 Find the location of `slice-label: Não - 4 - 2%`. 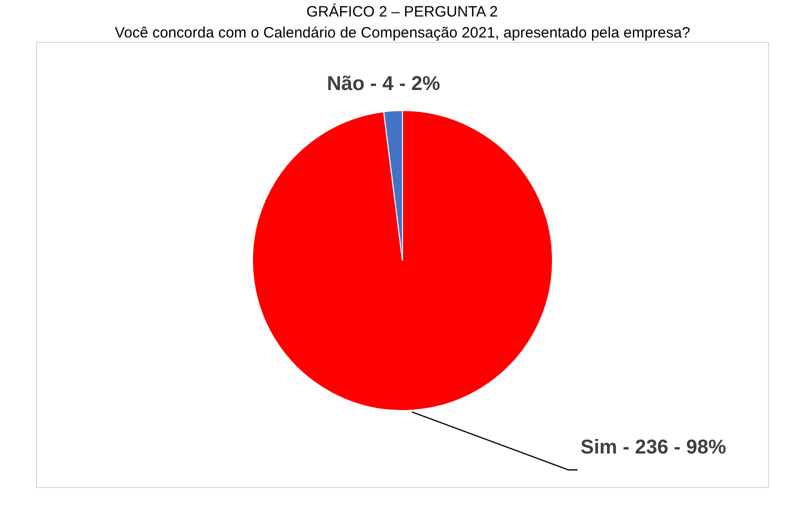

slice-label: Não - 4 - 2% is located at coordinates (383, 83).